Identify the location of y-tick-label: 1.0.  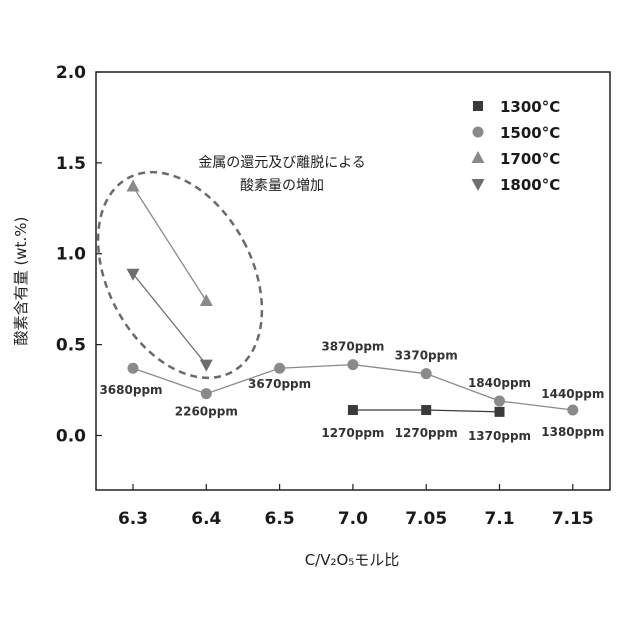
(71, 255).